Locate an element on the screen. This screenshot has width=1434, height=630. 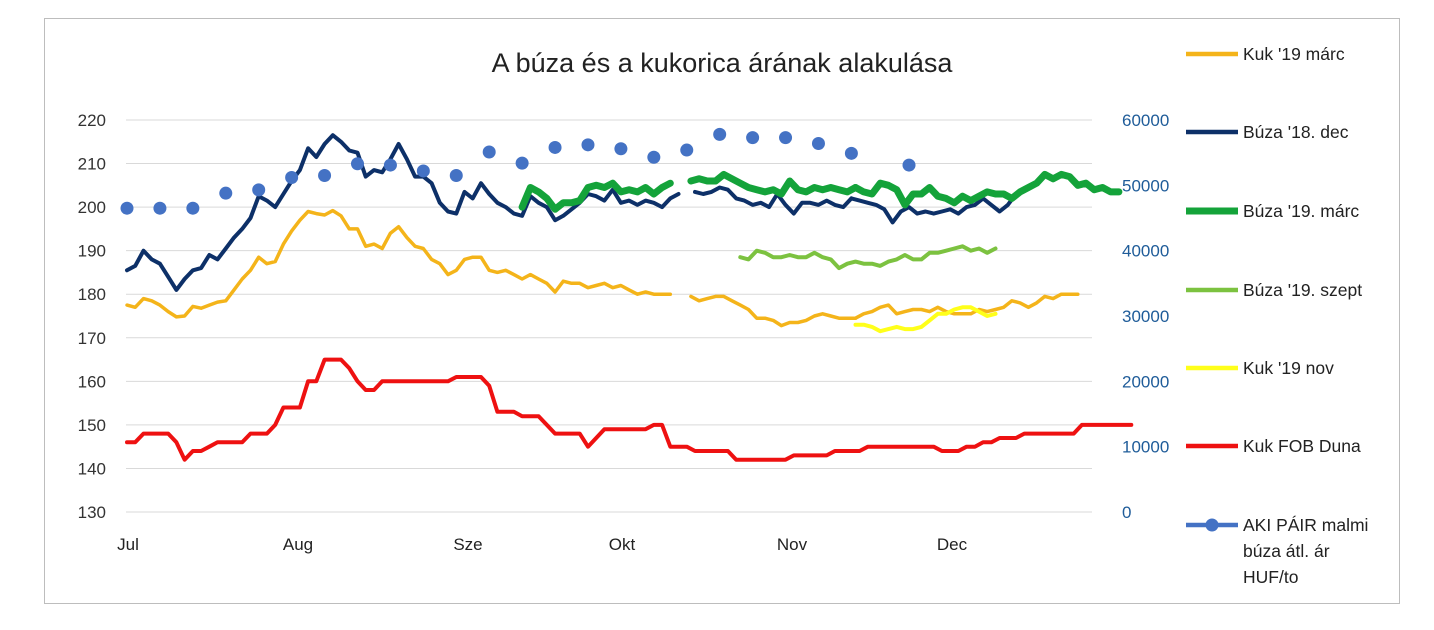
legend-item: Búza '18. dec is located at coordinates (1267, 132).